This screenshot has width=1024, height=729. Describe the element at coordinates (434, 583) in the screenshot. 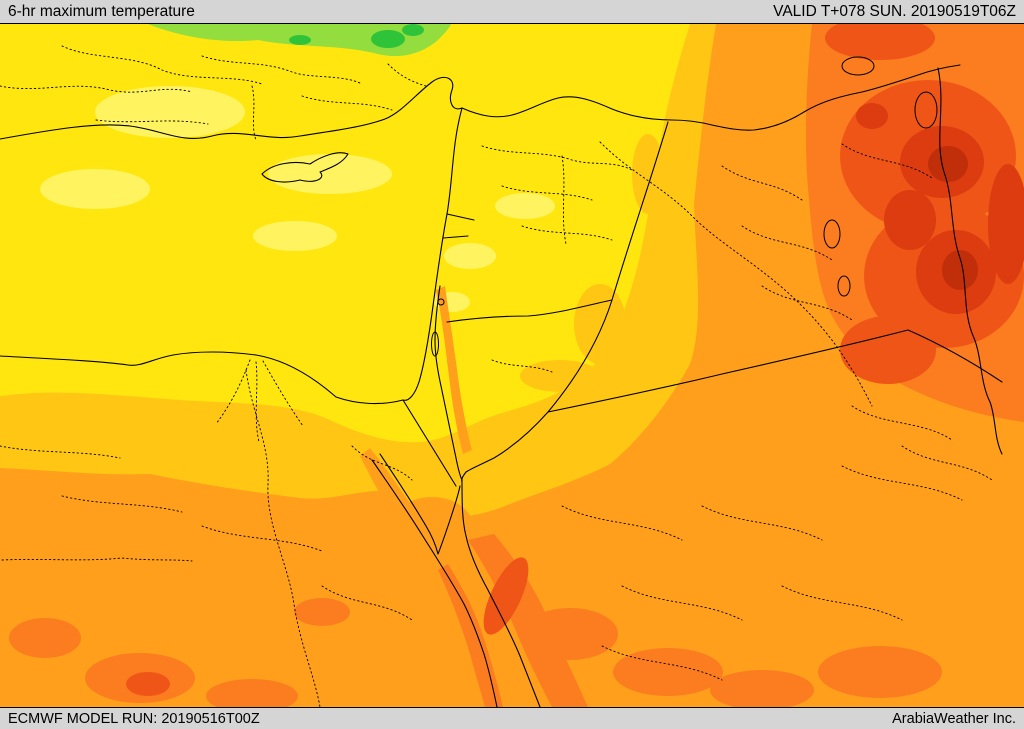

I see `coastline-red-sea-west` at that location.